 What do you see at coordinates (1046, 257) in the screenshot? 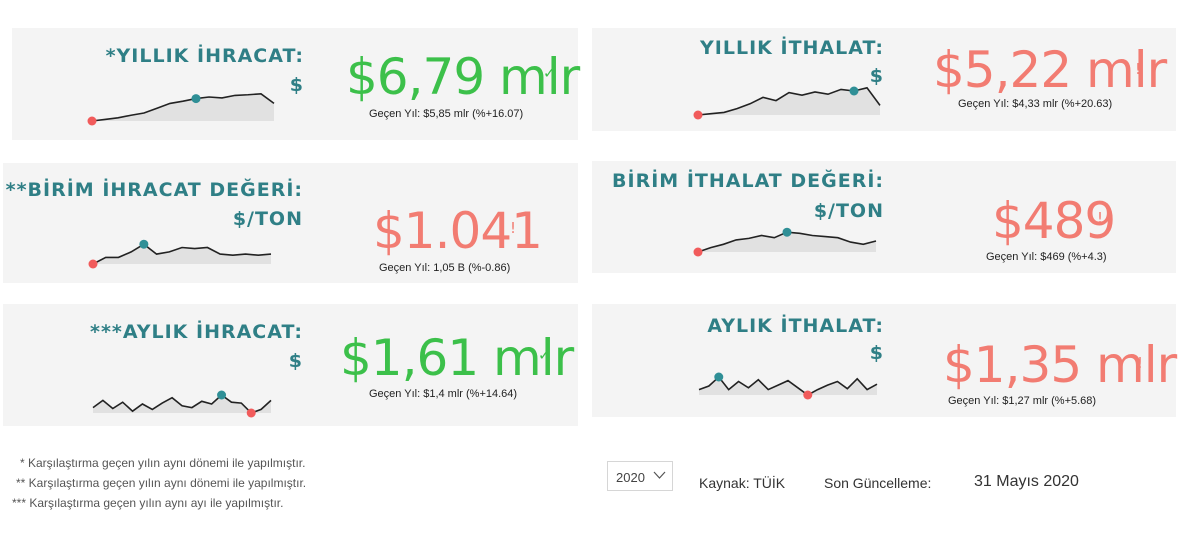
I see `previous-year-text: Geçen Yıl: $469 (%+4.3)` at bounding box center [1046, 257].